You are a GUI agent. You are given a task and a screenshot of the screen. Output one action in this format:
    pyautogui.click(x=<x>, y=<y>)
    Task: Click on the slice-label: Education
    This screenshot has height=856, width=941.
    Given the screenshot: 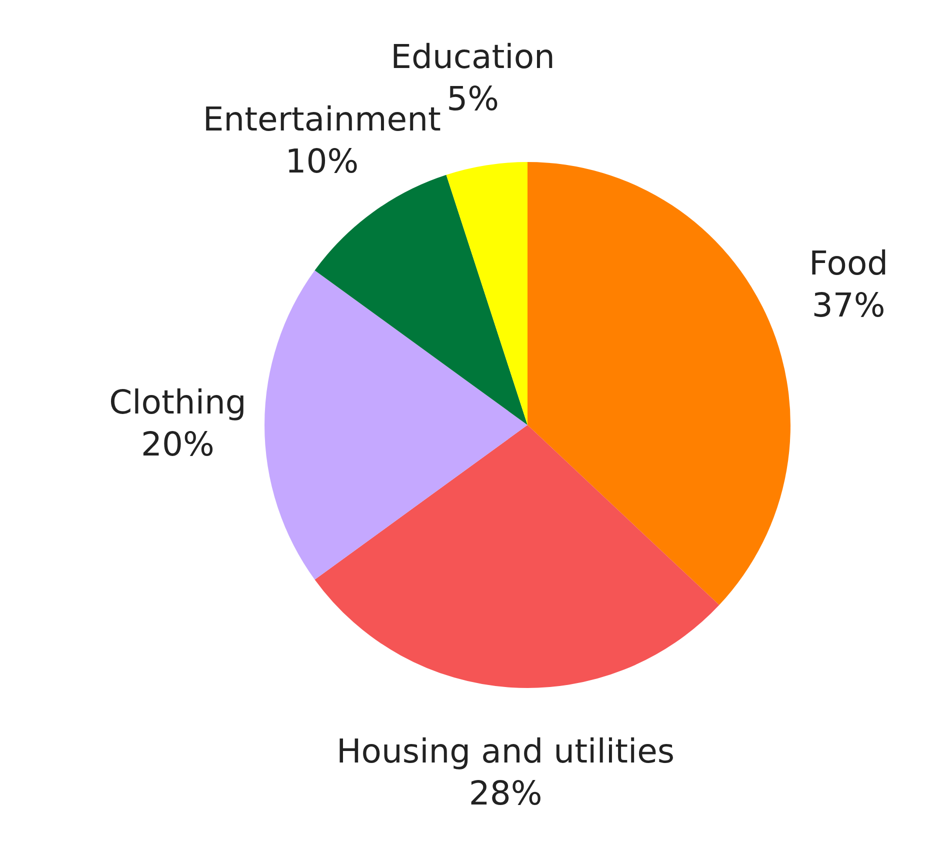 What is the action you would take?
    pyautogui.click(x=472, y=56)
    